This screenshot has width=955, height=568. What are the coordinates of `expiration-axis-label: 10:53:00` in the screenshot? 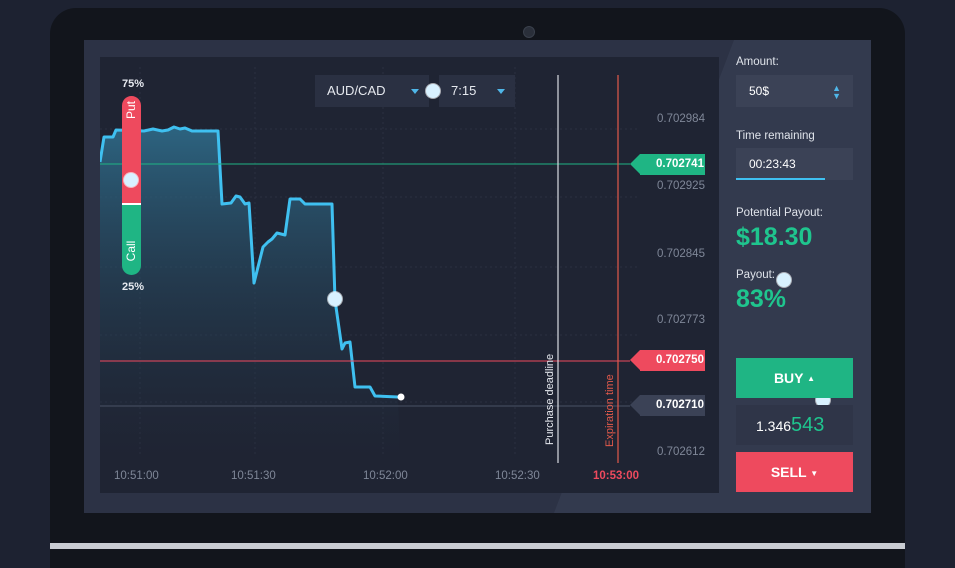 It's located at (616, 476).